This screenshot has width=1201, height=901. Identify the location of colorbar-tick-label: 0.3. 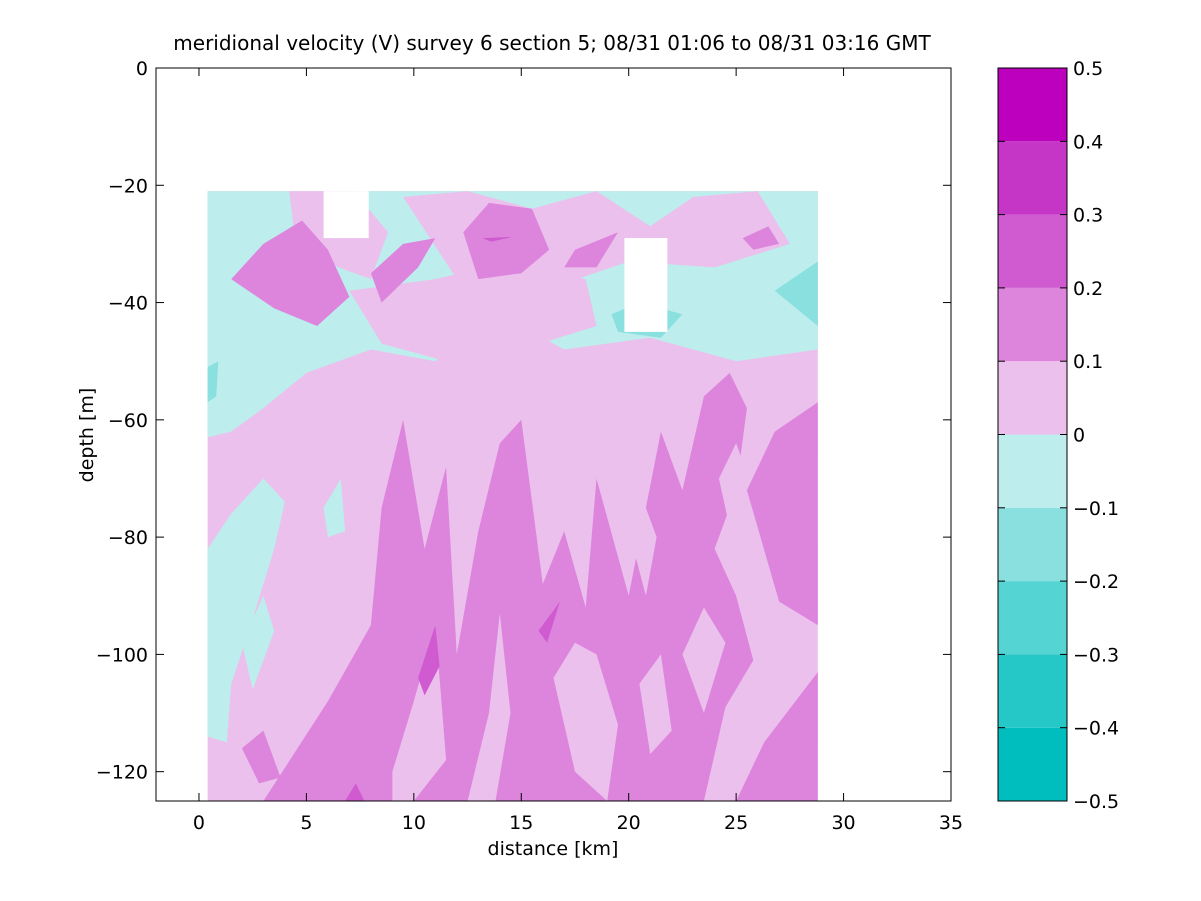
(1088, 216).